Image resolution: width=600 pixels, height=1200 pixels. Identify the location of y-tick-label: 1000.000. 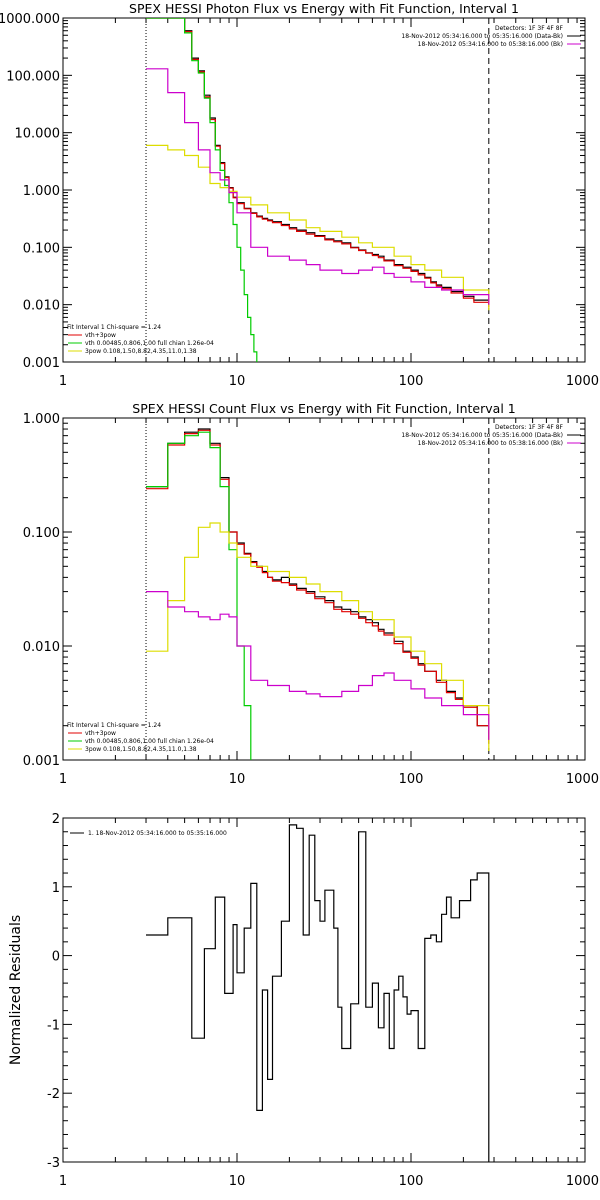
(30, 19).